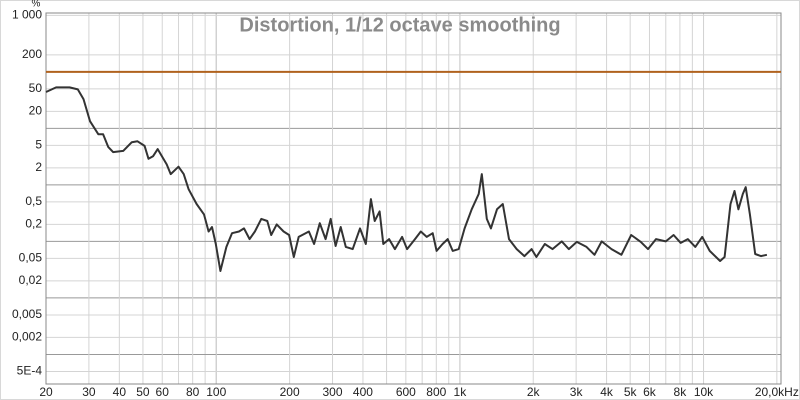  I want to click on x-tick-label: 20,0kHz, so click(777, 392).